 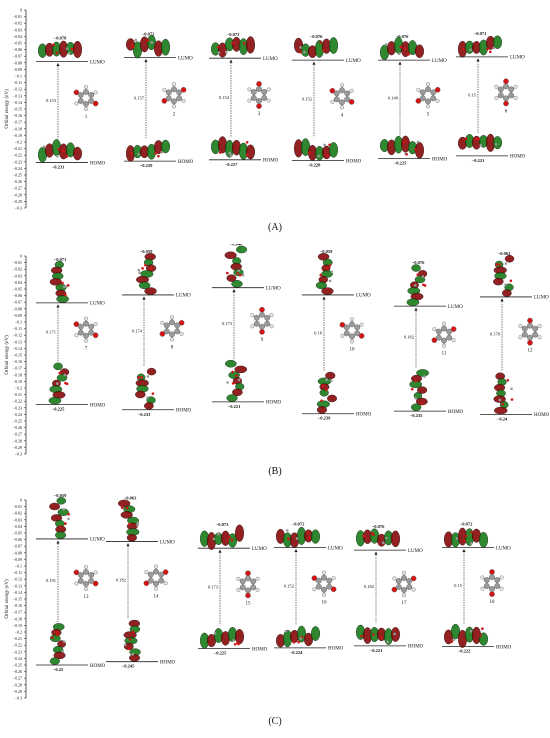 I want to click on y-axis-title-b: Orbital energy (eV), so click(x=7, y=355).